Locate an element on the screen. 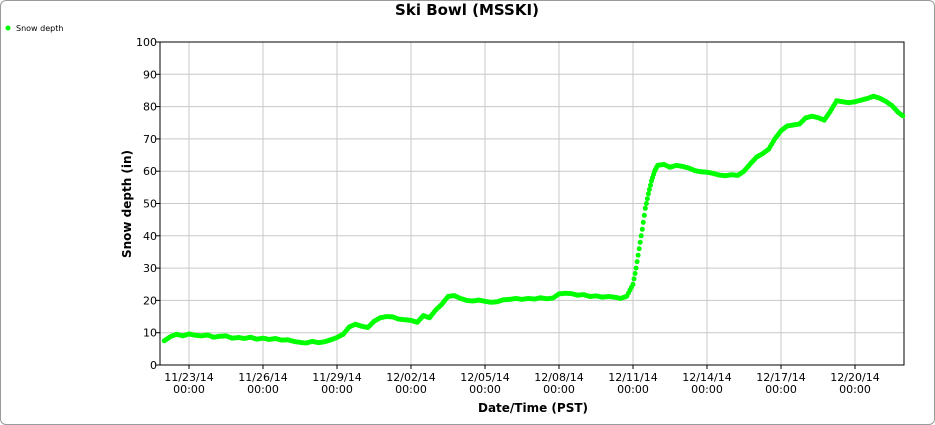 The height and width of the screenshot is (425, 935). x-tick-date: 11/23/14 is located at coordinates (188, 377).